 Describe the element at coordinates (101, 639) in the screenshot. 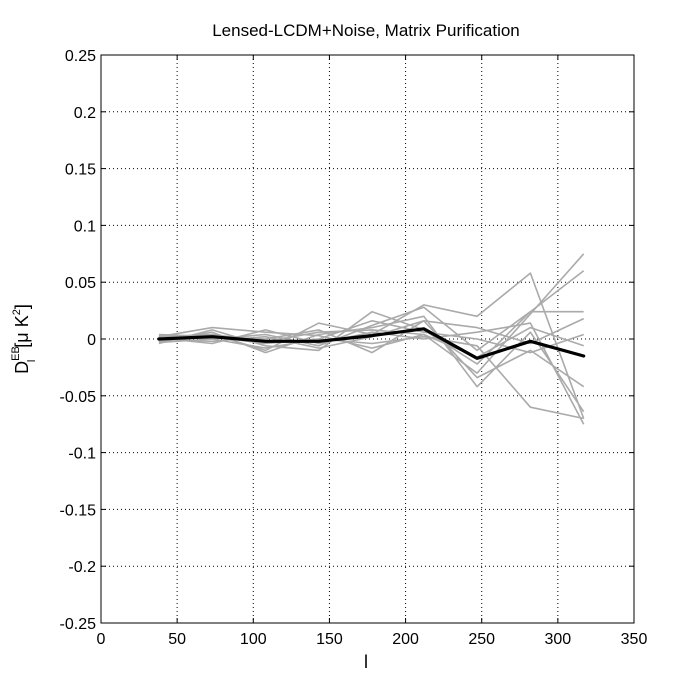

I see `x-tick-label: 0` at that location.